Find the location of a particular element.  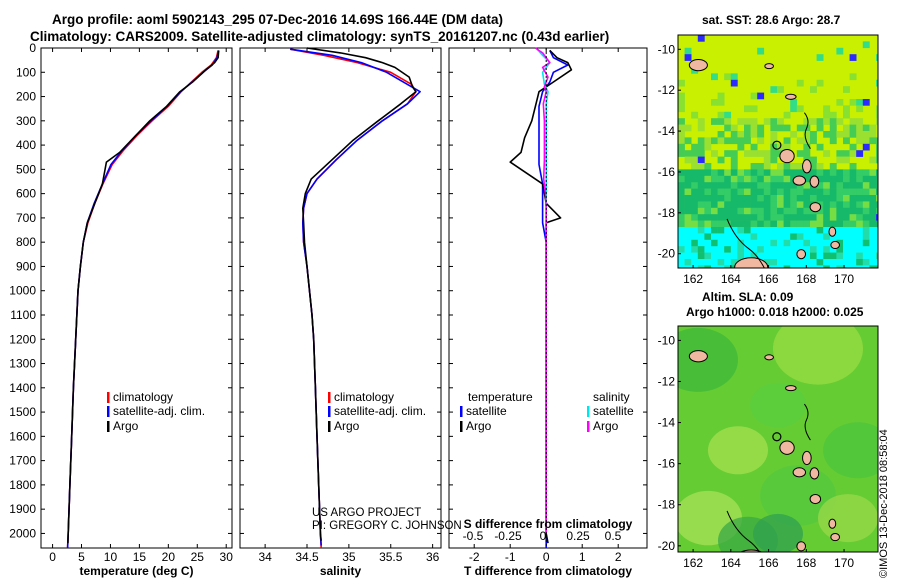

legend-climatology-swatch is located at coordinates (108, 397).